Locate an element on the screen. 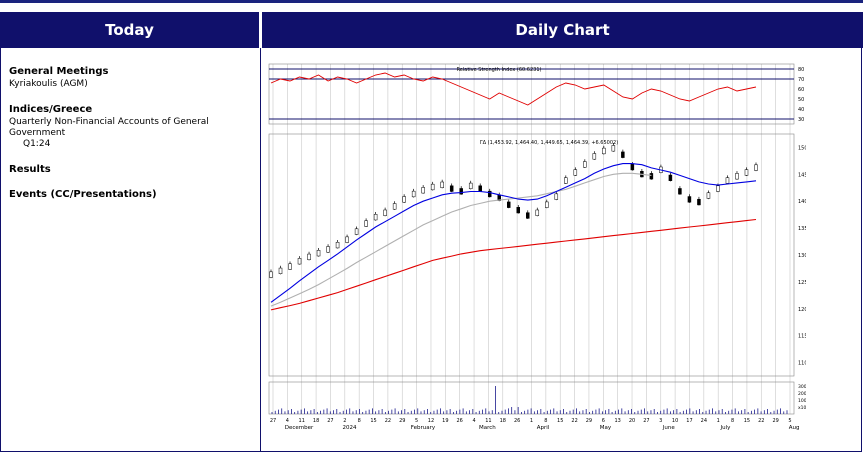 The height and width of the screenshot is (453, 863). section-title: Results is located at coordinates (30, 169).